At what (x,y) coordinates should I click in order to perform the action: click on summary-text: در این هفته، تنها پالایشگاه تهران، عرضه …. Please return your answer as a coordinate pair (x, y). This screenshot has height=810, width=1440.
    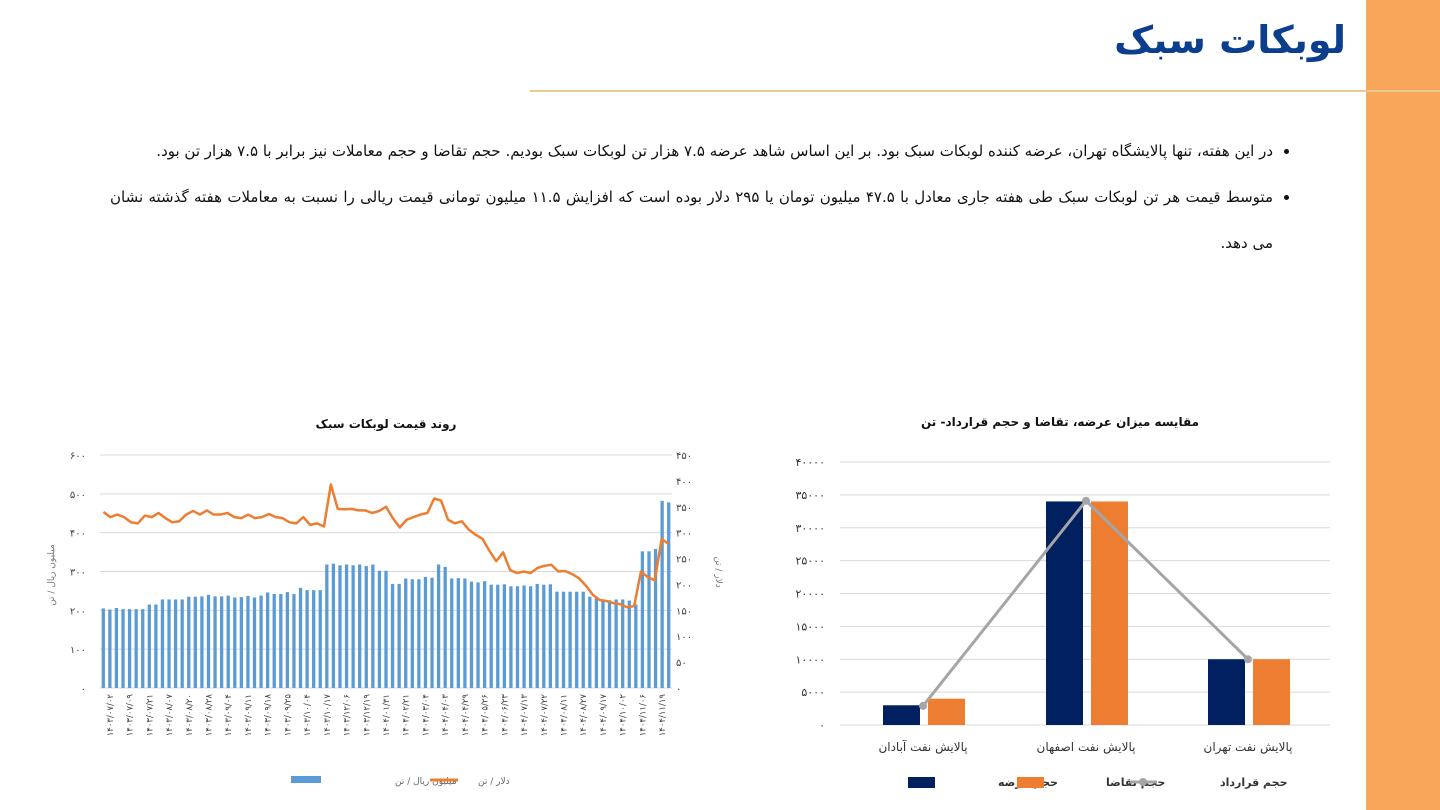
    Looking at the image, I should click on (702, 197).